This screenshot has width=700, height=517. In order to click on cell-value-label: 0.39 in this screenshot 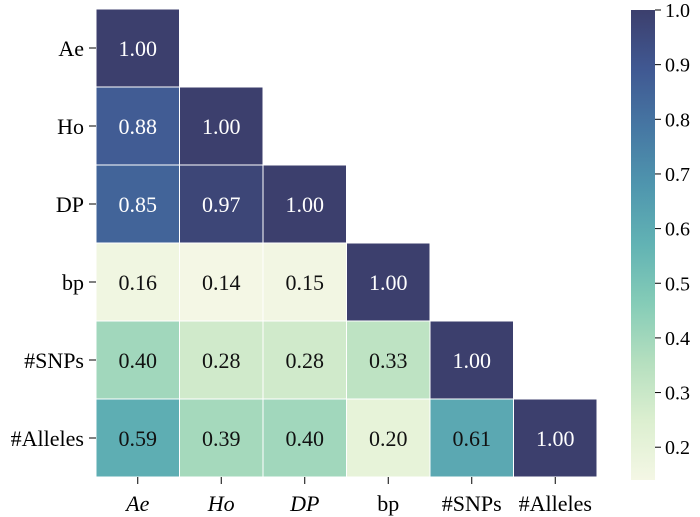, I will do `click(221, 438)`.